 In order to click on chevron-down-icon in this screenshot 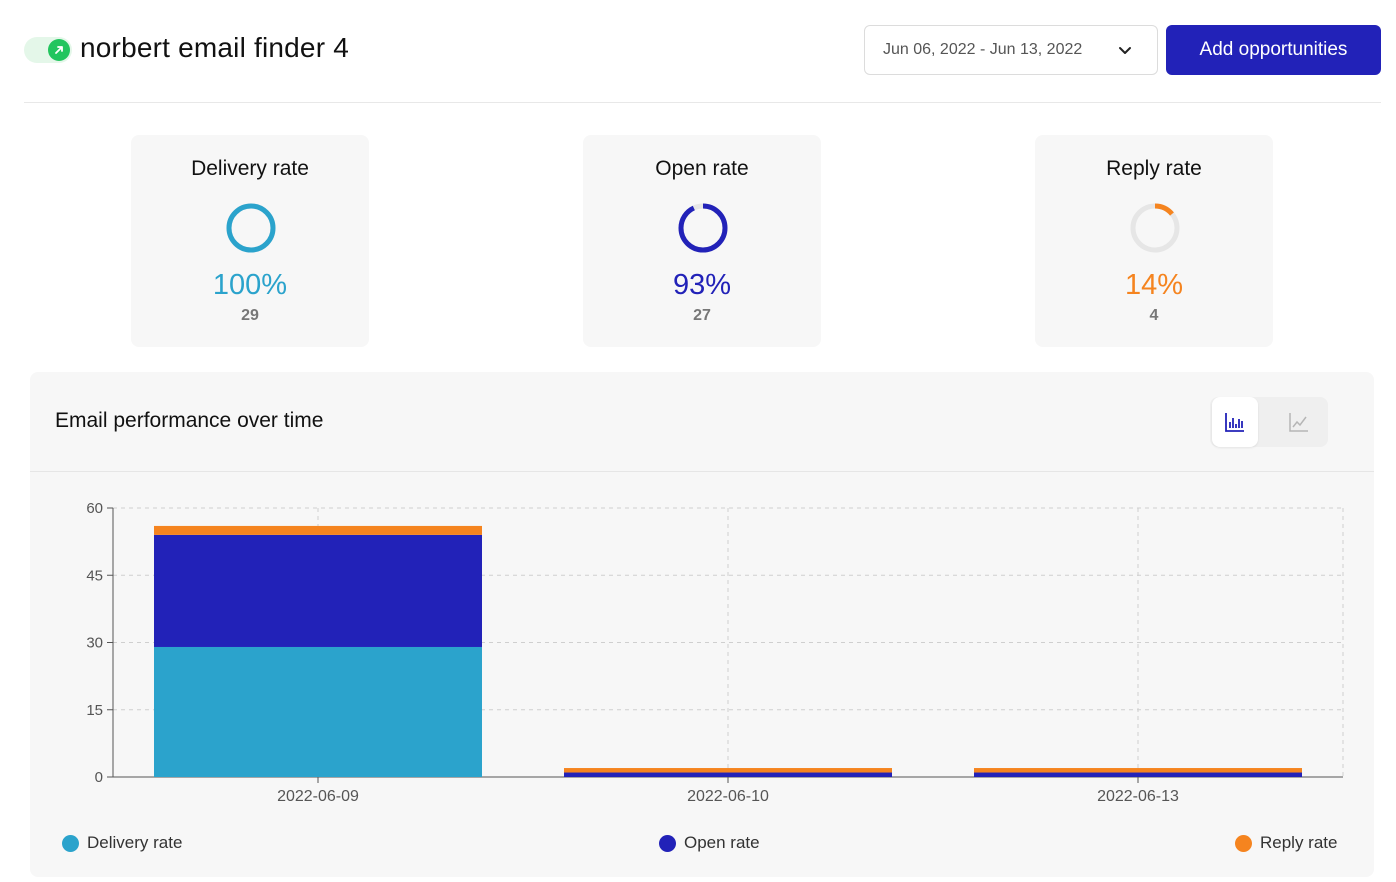, I will do `click(1125, 50)`.